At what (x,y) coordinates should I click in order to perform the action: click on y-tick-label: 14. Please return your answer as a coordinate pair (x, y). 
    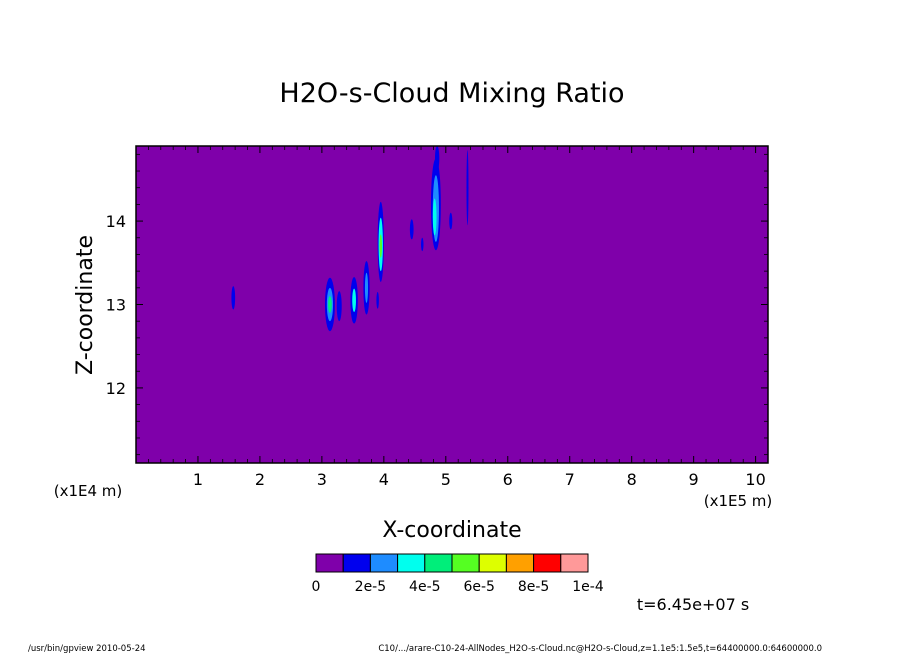
    Looking at the image, I should click on (116, 221).